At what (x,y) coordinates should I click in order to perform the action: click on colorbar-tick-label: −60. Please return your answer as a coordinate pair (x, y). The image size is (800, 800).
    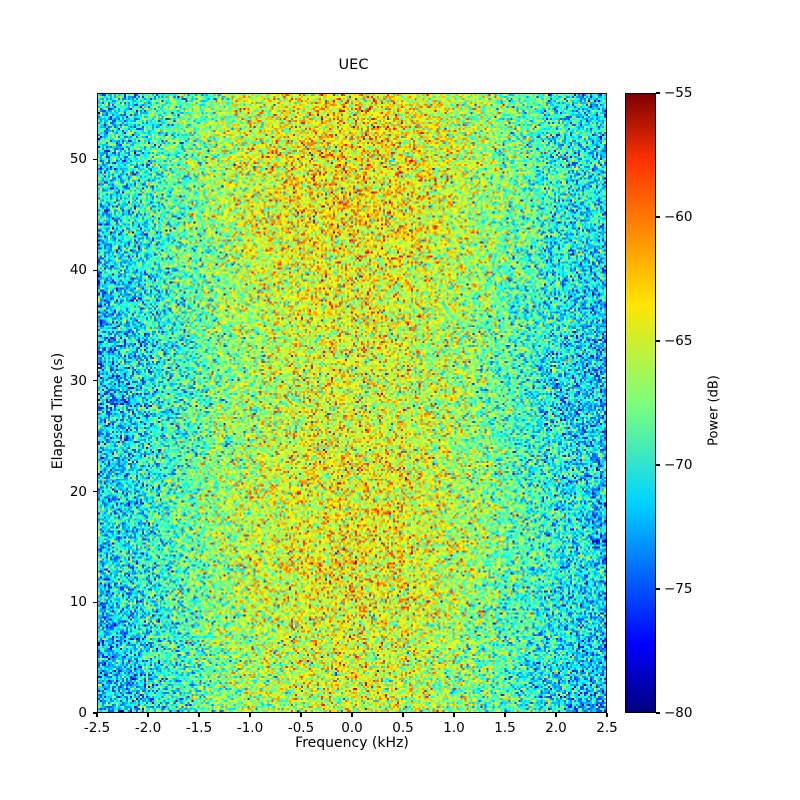
    Looking at the image, I should click on (678, 217).